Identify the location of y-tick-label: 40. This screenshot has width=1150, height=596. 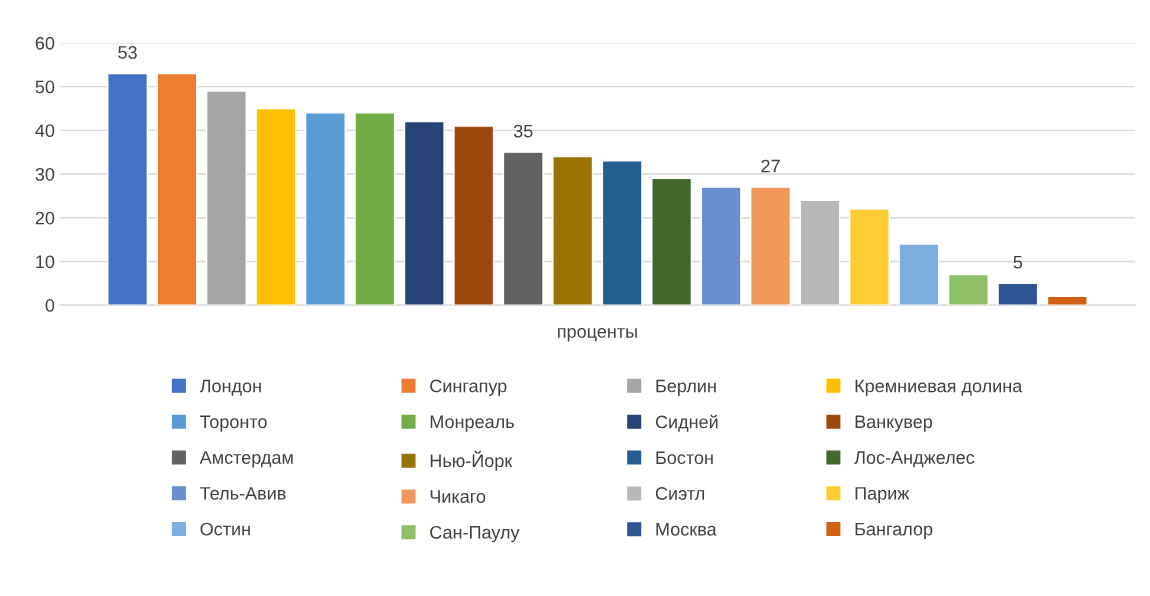
(45, 131).